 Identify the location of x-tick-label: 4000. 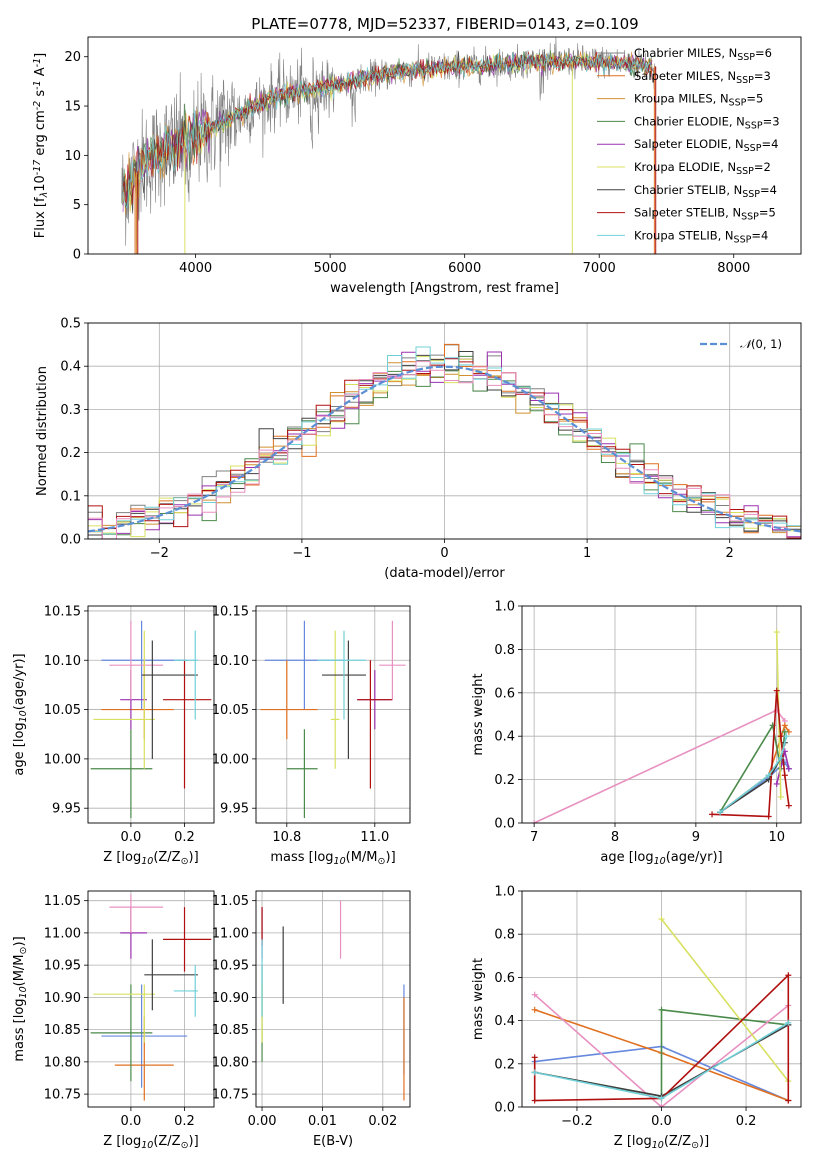
(195, 268).